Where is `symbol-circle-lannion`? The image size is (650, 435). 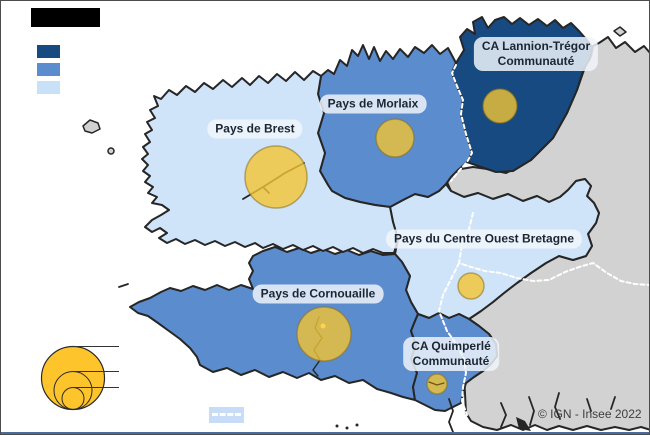
symbol-circle-lannion is located at coordinates (500, 106).